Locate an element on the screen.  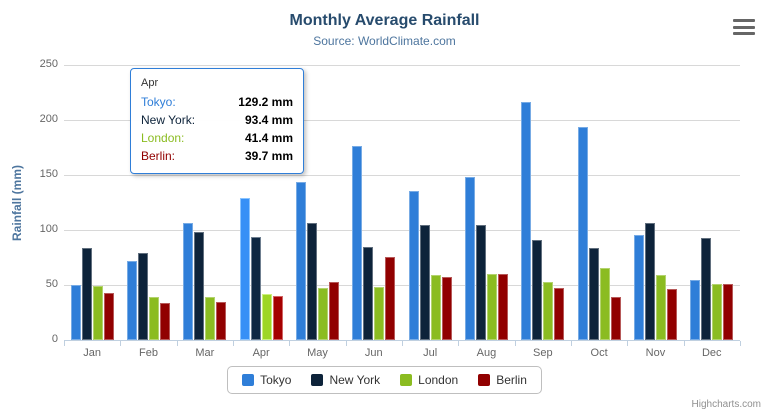
hamburger-line is located at coordinates (744, 27).